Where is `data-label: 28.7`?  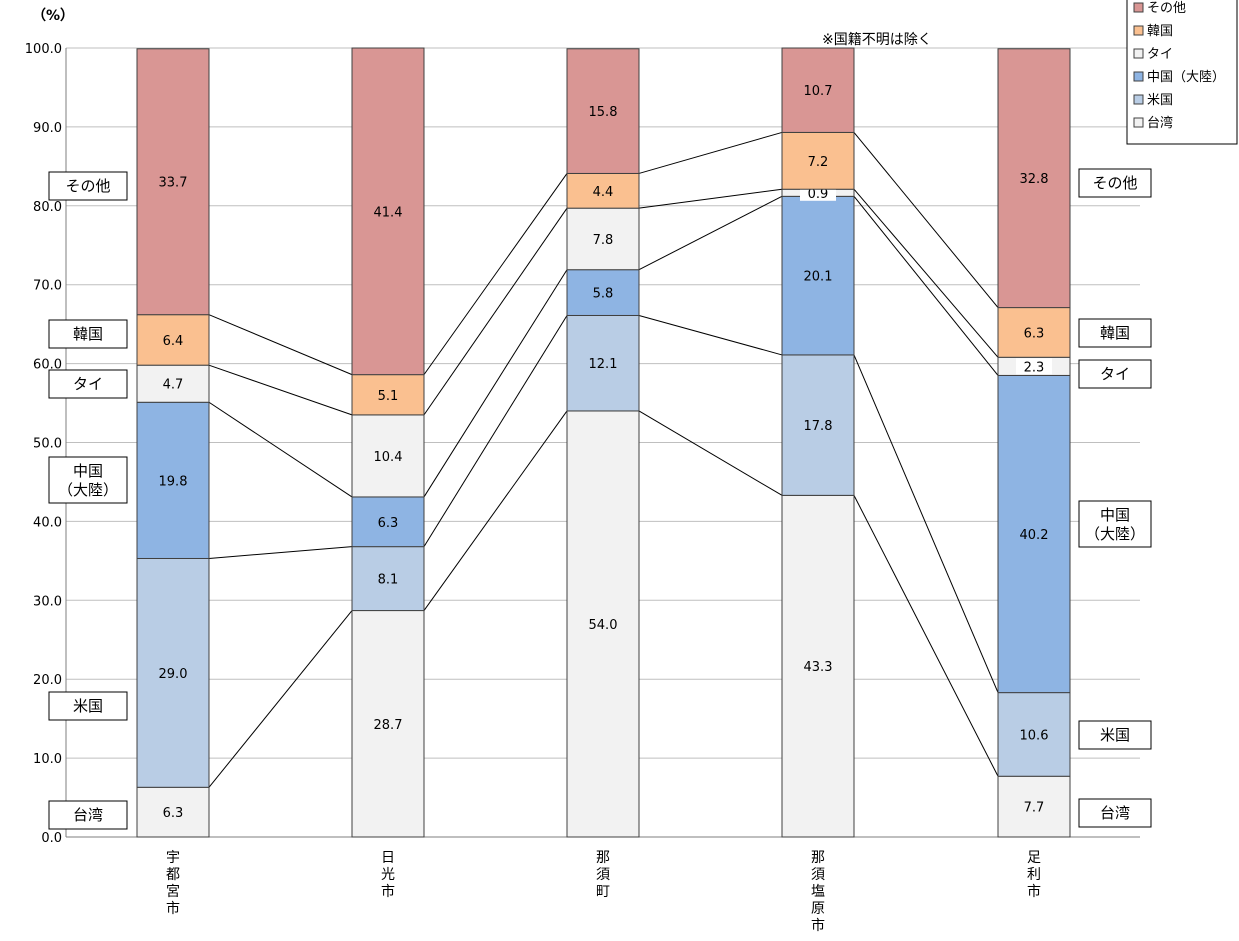 data-label: 28.7 is located at coordinates (388, 725).